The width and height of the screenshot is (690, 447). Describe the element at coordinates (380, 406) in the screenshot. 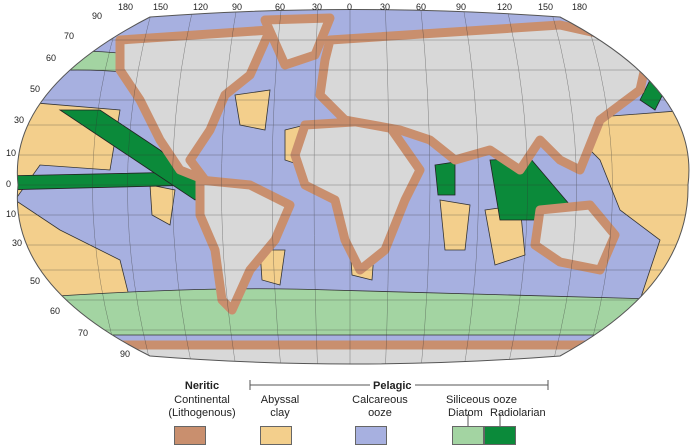

I see `legend-label-calcareous: Calcareous ooze` at that location.